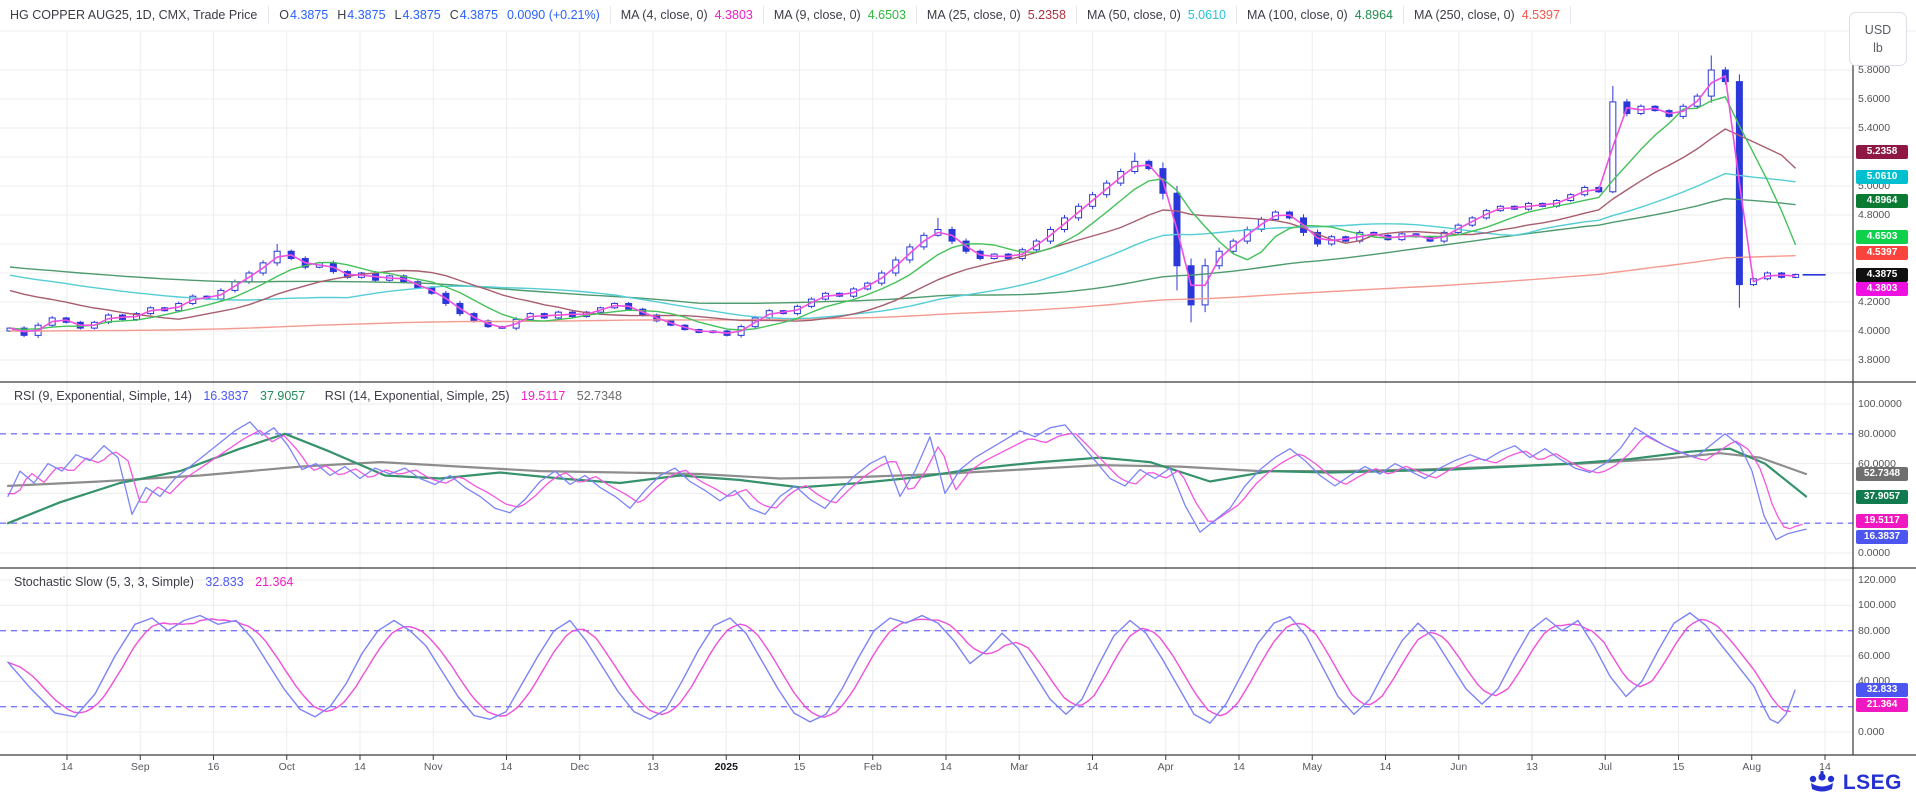 This screenshot has height=803, width=1916. What do you see at coordinates (1046, 15) in the screenshot?
I see `ma-value: 5.2358` at bounding box center [1046, 15].